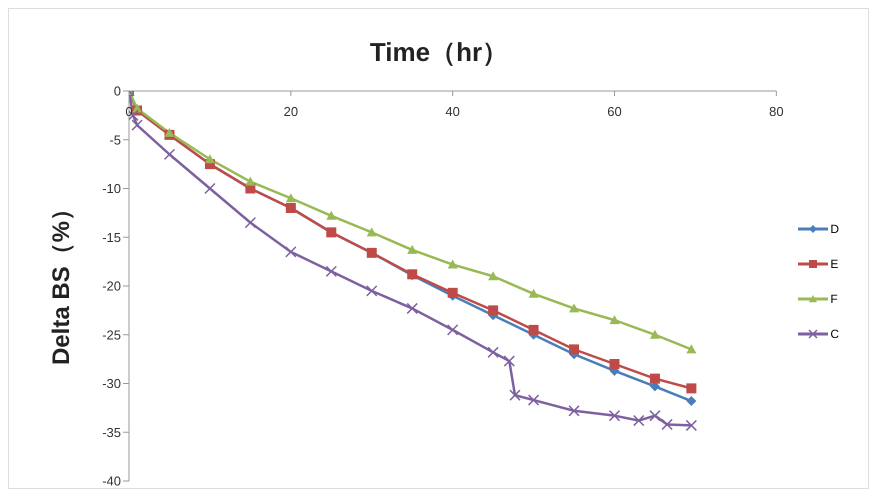 The width and height of the screenshot is (875, 495). I want to click on x-tick-label: 40, so click(452, 111).